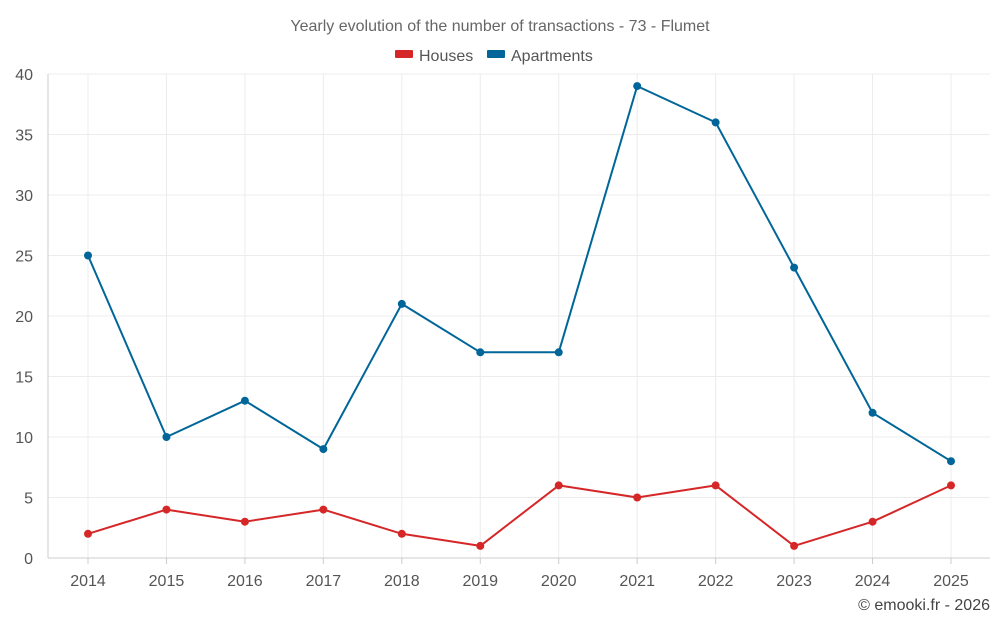  What do you see at coordinates (167, 581) in the screenshot?
I see `x-tick-label: 2015` at bounding box center [167, 581].